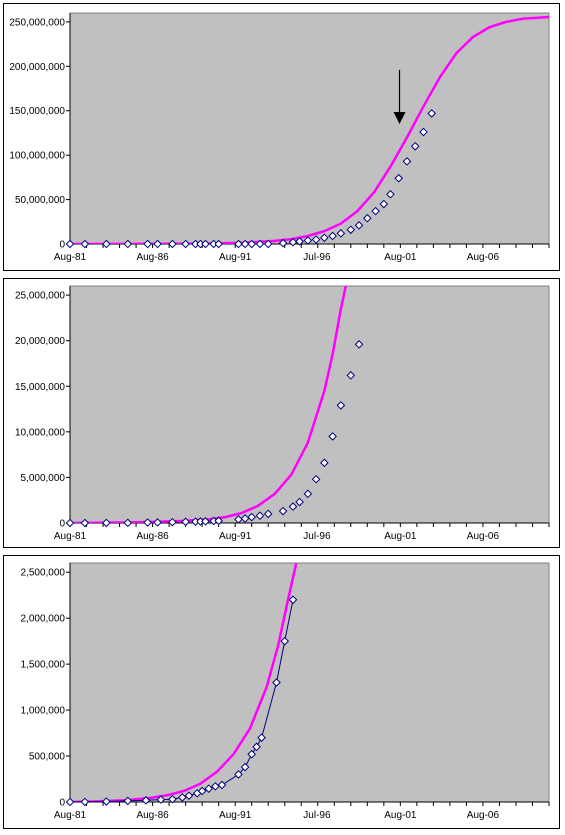  Describe the element at coordinates (43, 573) in the screenshot. I see `y-tick-label: 2,500,000` at that location.